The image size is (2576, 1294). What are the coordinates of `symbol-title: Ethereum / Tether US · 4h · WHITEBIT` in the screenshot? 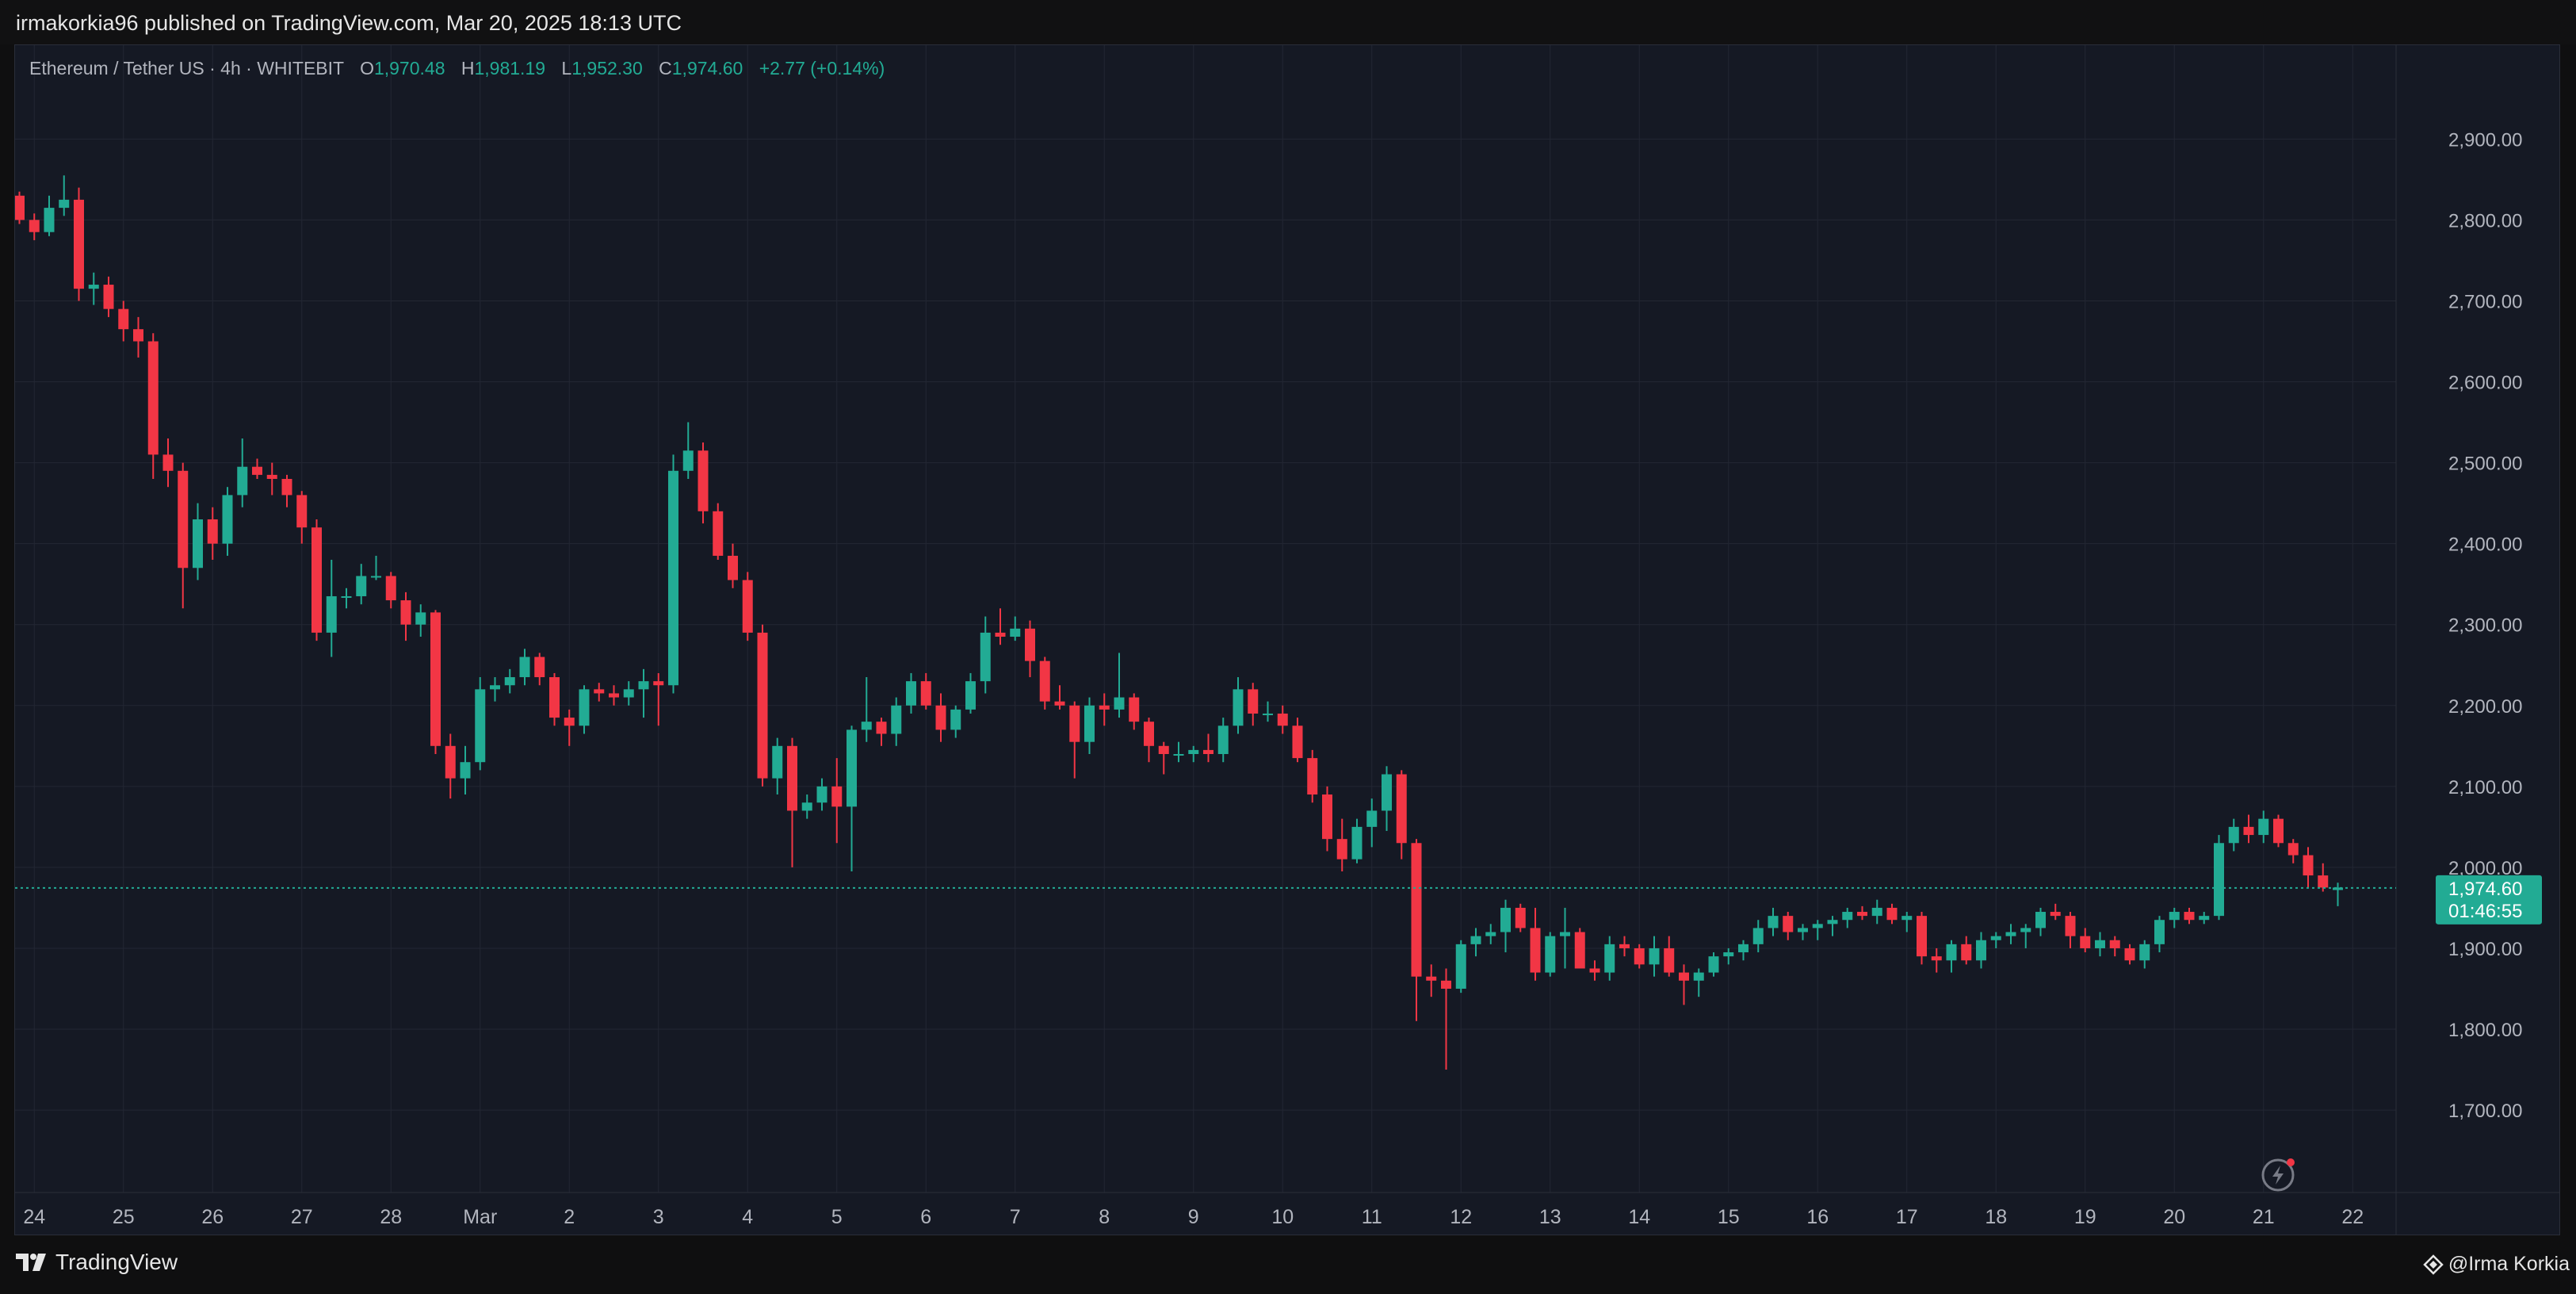 It's located at (186, 68).